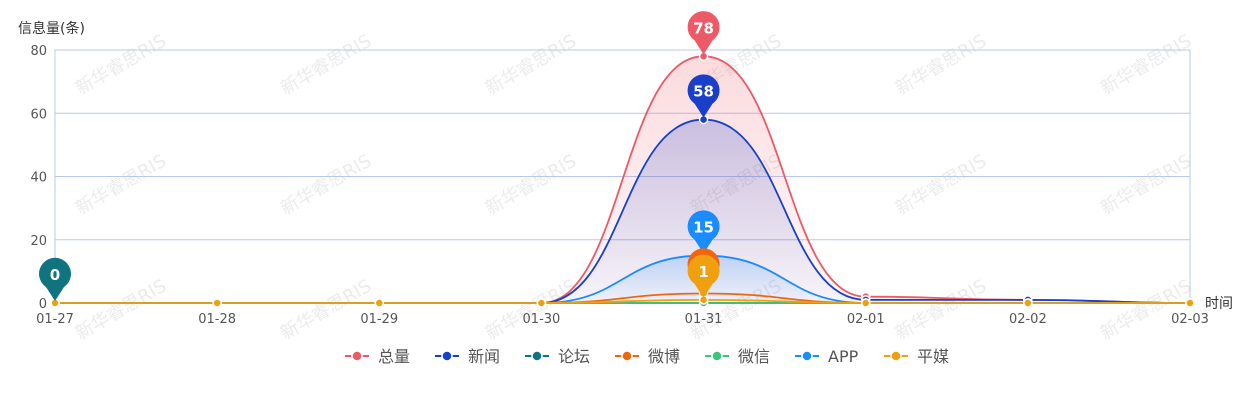 The height and width of the screenshot is (400, 1260). I want to click on value-pin: 58, so click(703, 96).